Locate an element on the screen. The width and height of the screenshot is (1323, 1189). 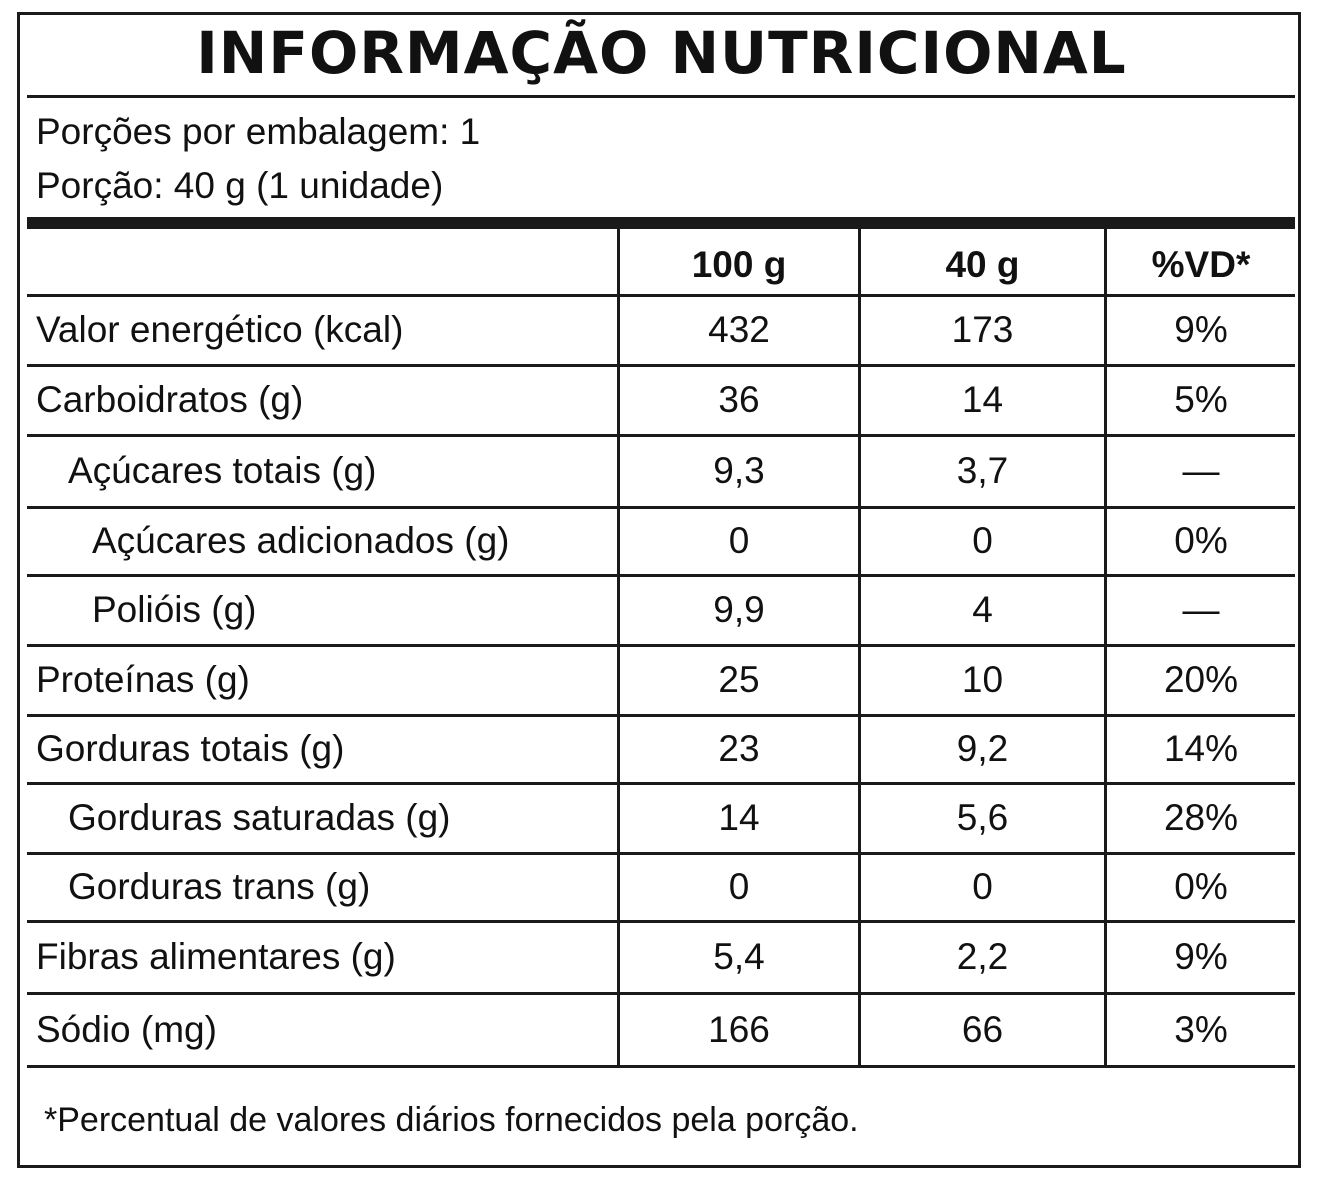
nutrient-name: Gorduras totais (g) is located at coordinates (190, 748).